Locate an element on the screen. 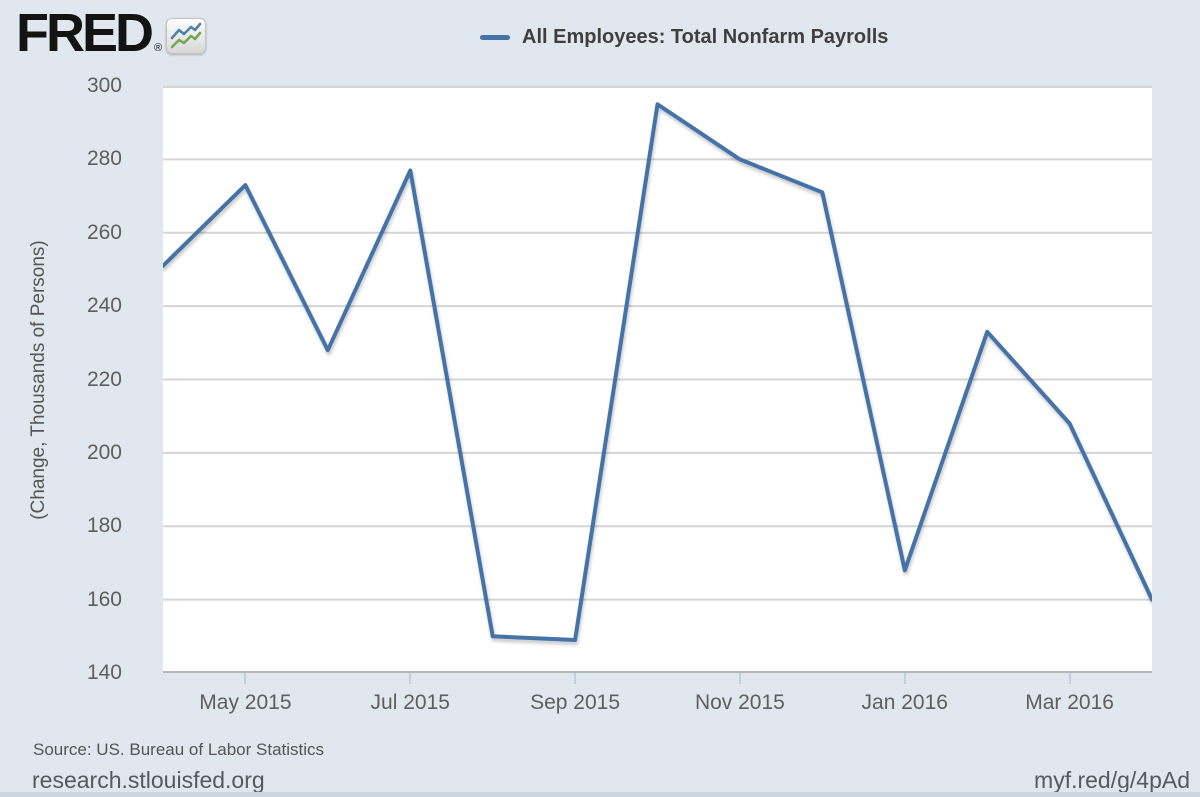  bottom-edge-strip is located at coordinates (600, 794).